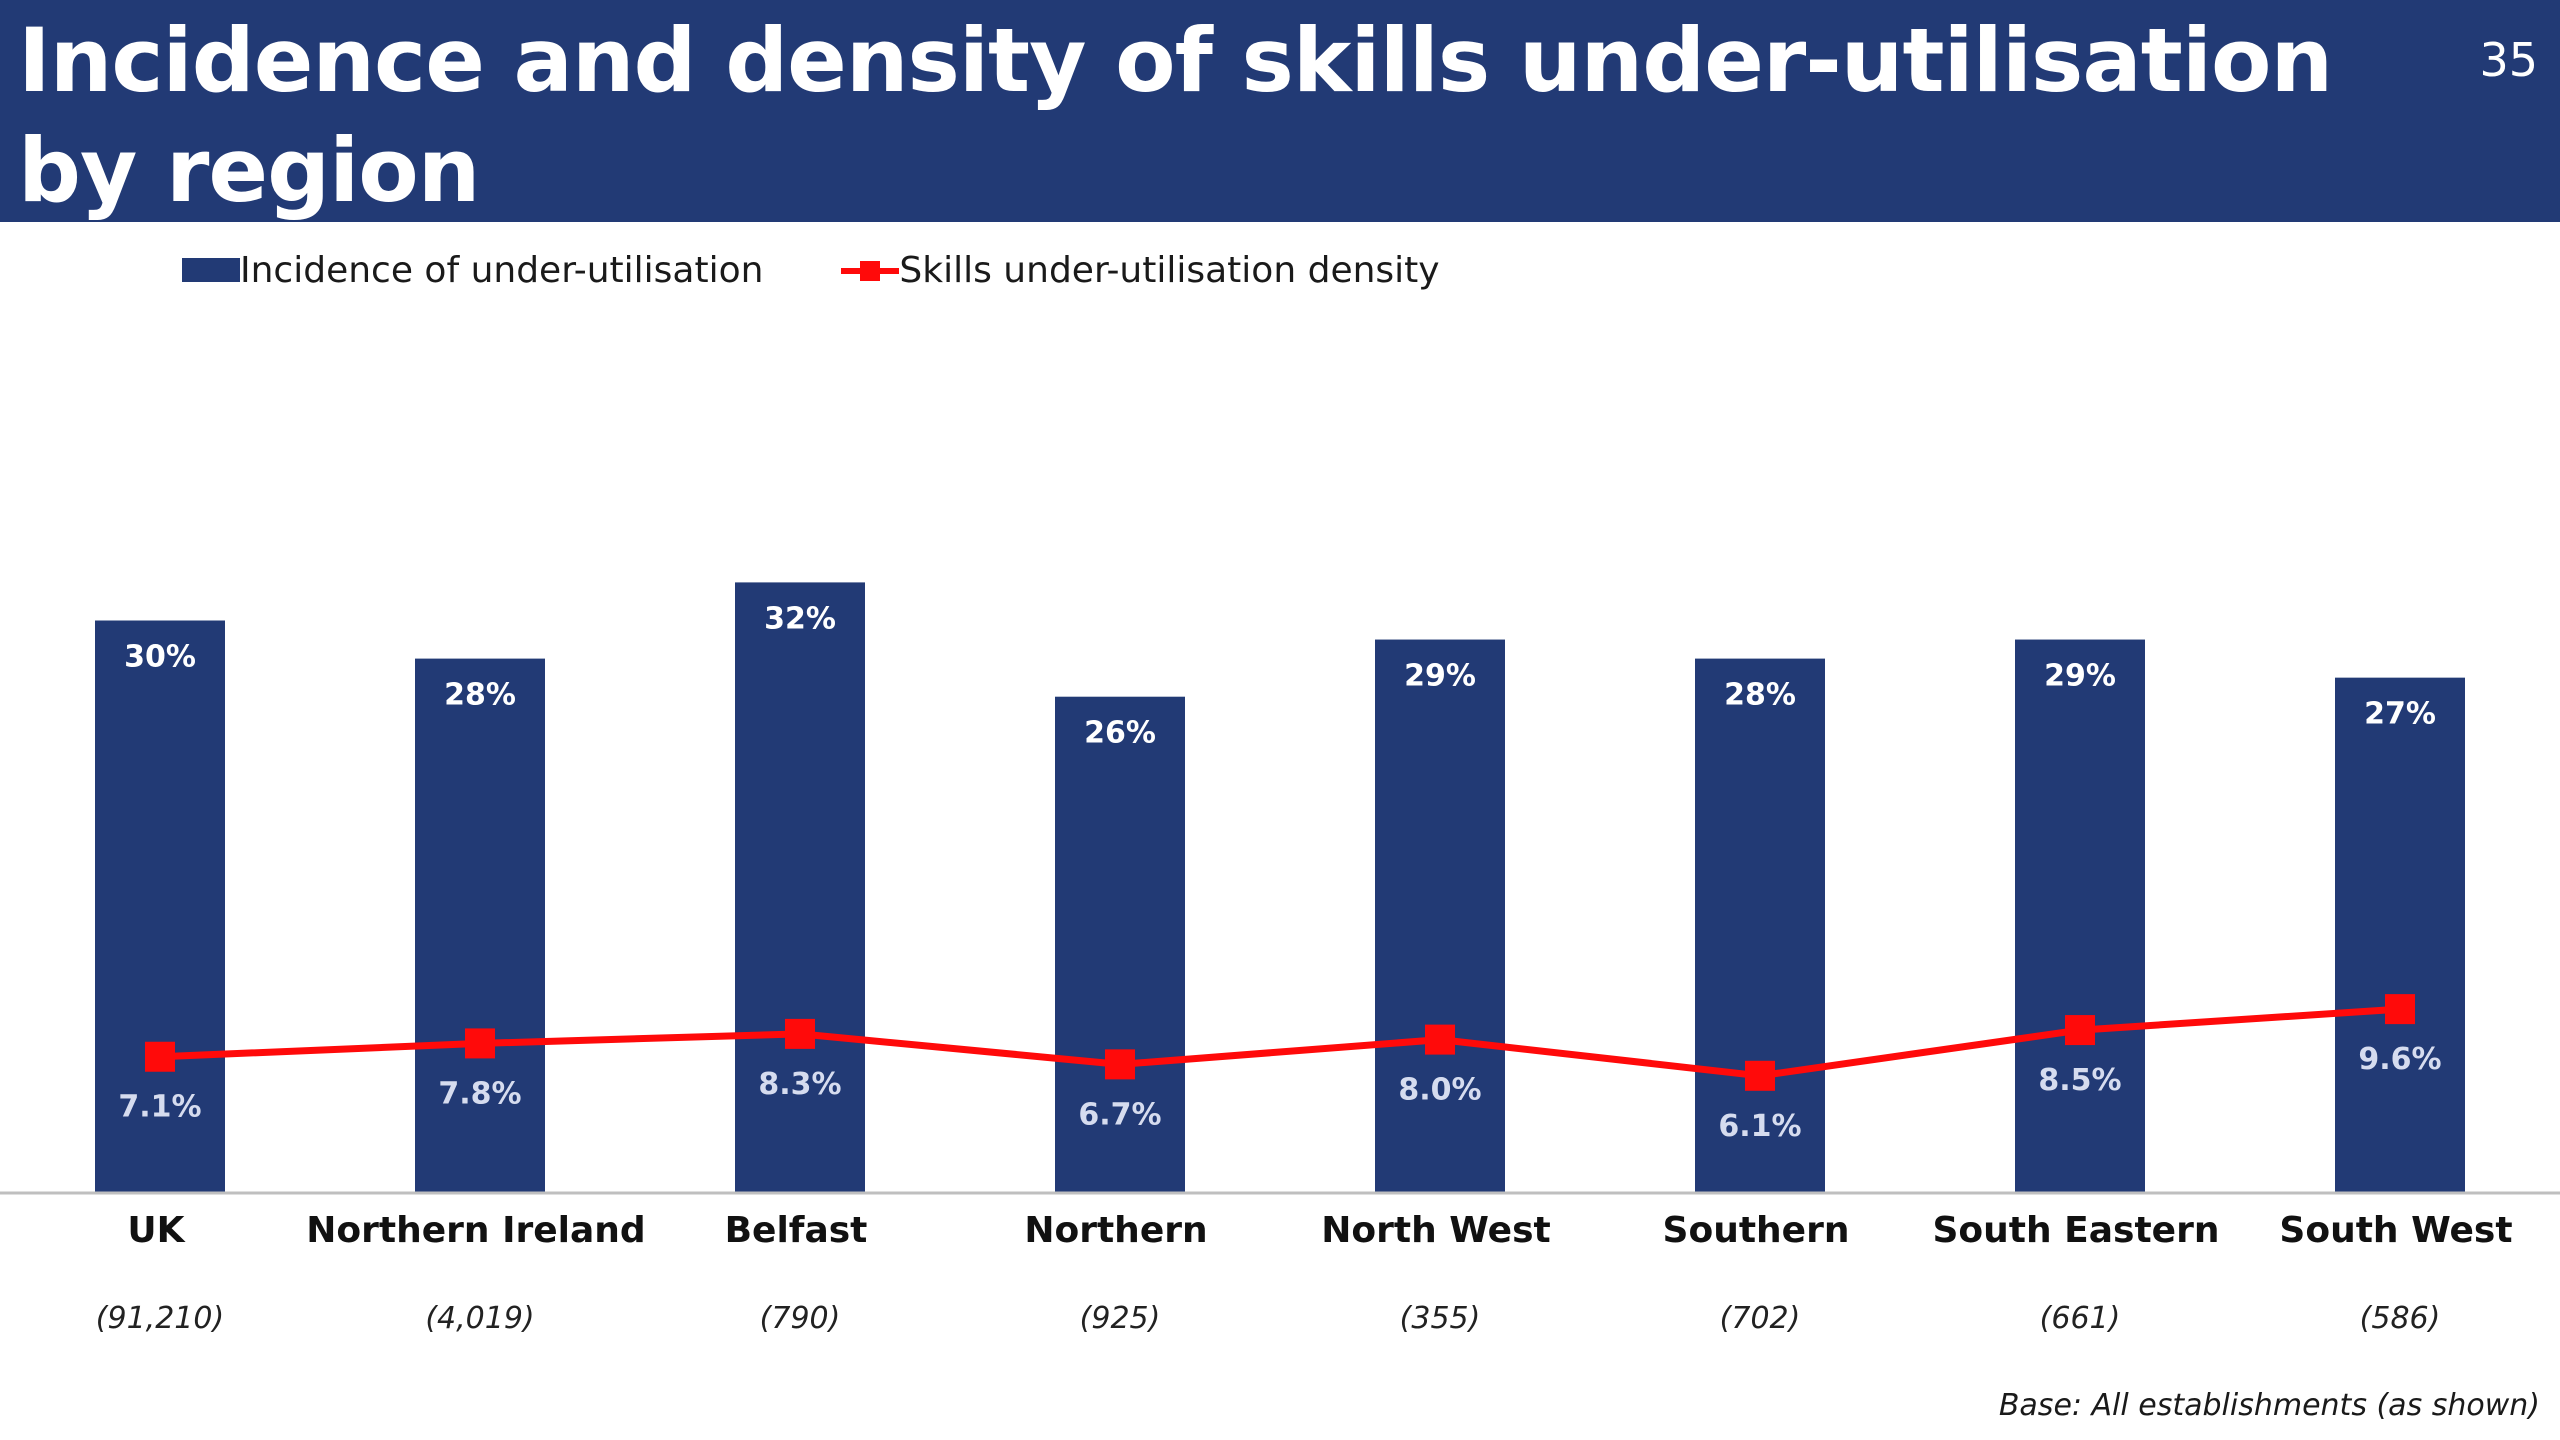 This screenshot has height=1440, width=2560. I want to click on legend-density-label: Skills under-utilisation density, so click(1169, 270).